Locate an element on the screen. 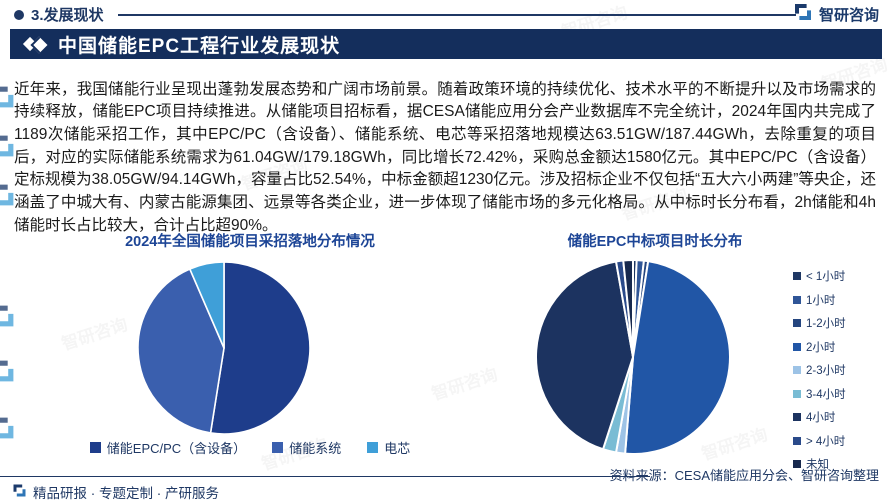  legend-label: > 4小时 is located at coordinates (826, 441).